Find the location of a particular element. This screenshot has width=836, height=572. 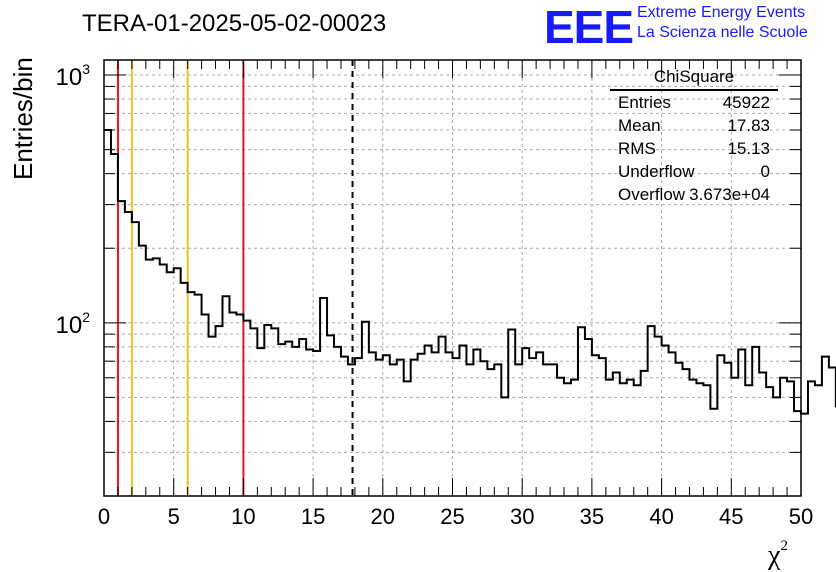

x-tick-label: 15 is located at coordinates (313, 516).